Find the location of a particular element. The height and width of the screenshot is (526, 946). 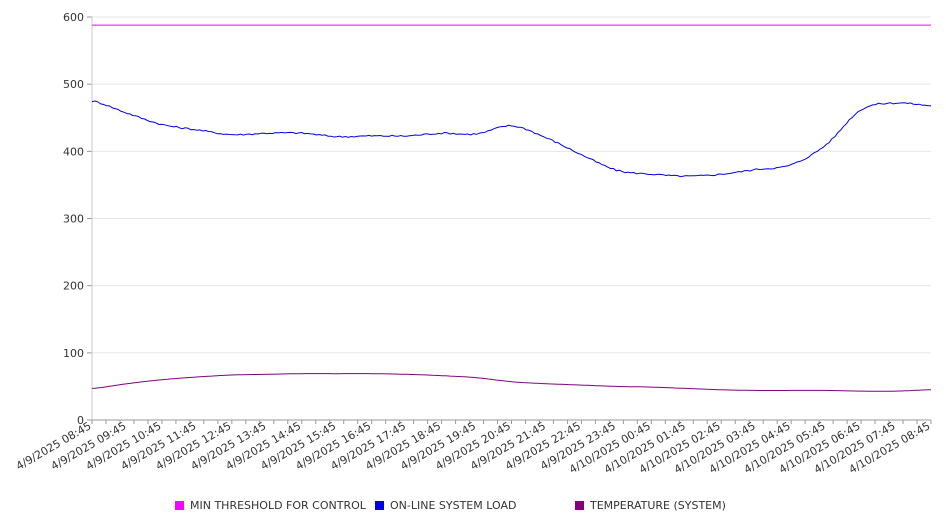

legend-item-online-system-load: ON-LINE SYSTEM LOAD is located at coordinates (445, 505).